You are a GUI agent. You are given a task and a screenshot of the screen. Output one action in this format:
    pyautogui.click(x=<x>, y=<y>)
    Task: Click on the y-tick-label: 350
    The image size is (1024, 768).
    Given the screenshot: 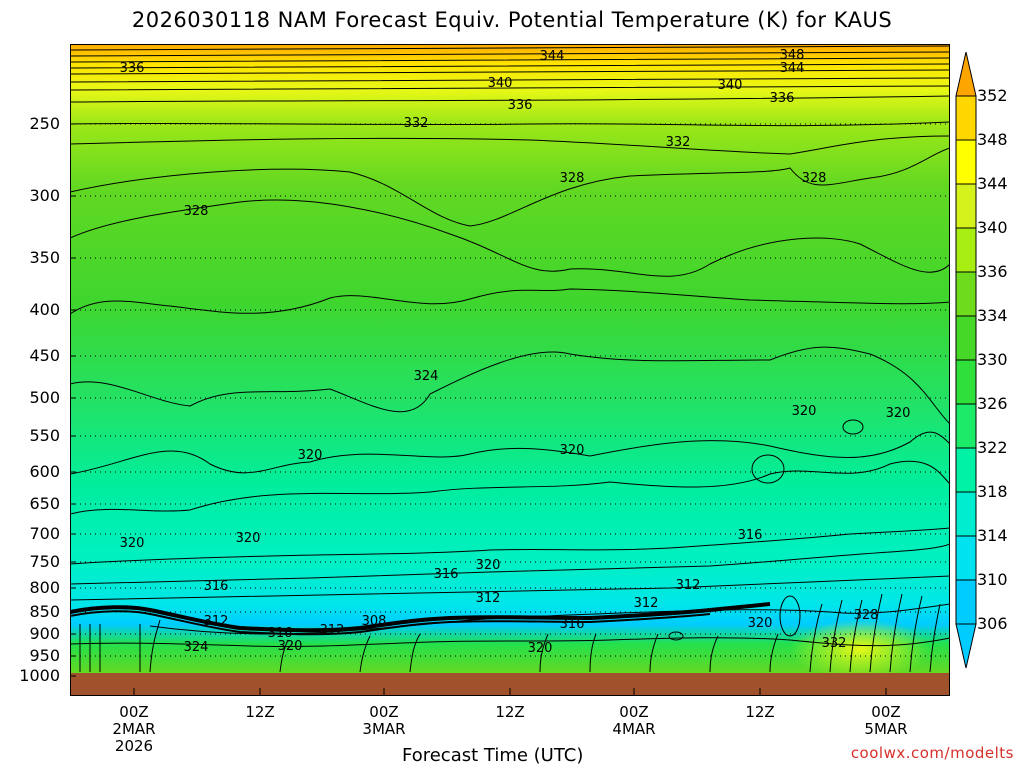 What is the action you would take?
    pyautogui.click(x=44, y=257)
    